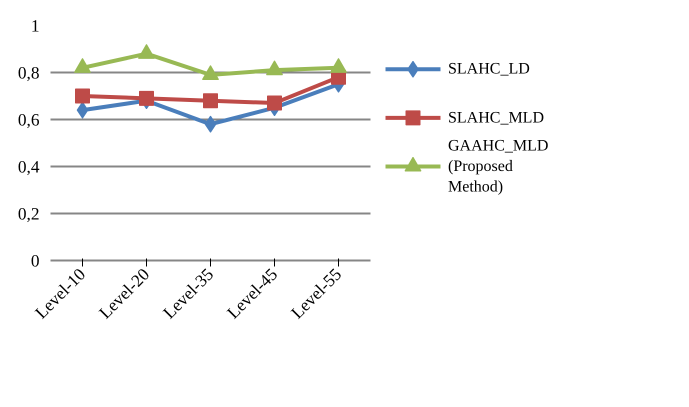 Image resolution: width=689 pixels, height=407 pixels. I want to click on legend-label: SLAHC_MLD, so click(496, 117).